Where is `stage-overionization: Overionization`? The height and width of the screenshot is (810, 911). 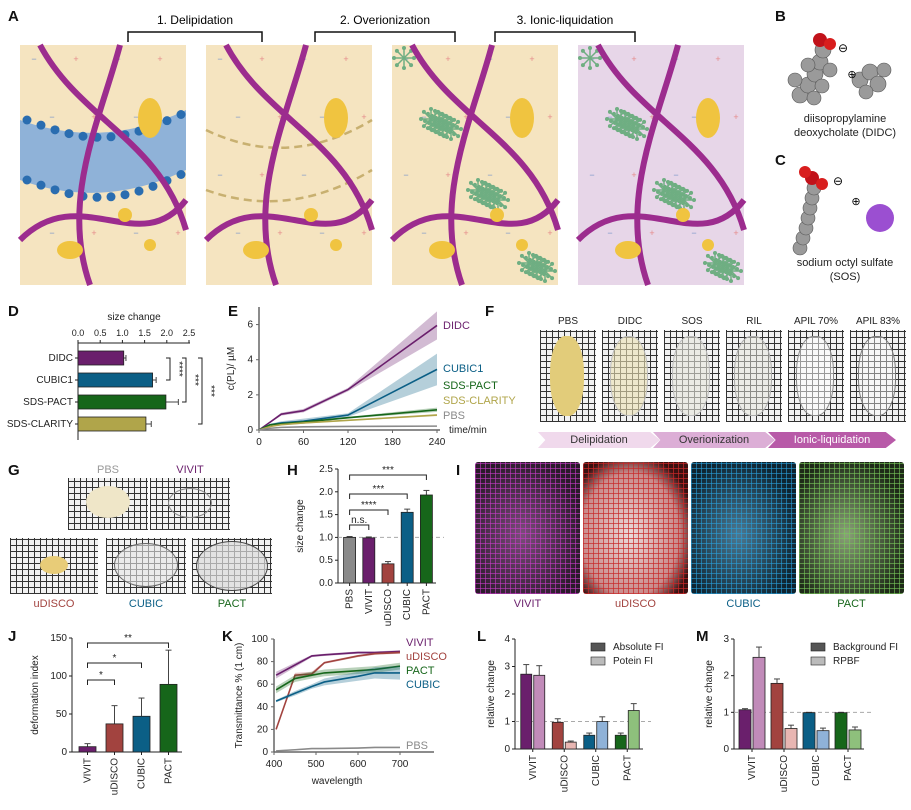
stage-overionization: Overionization is located at coordinates (714, 440).